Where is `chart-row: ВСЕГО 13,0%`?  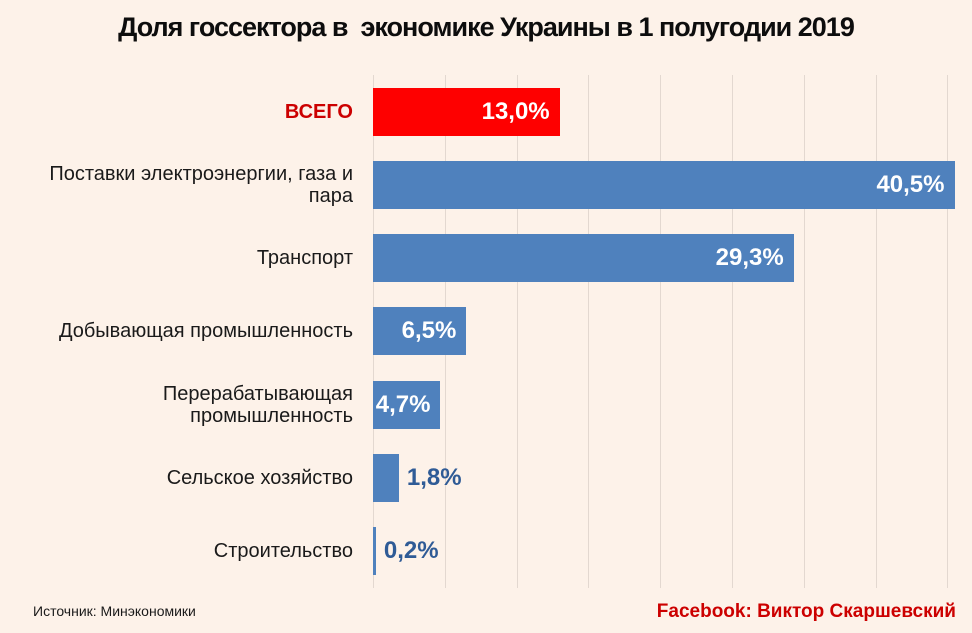 chart-row: ВСЕГО 13,0% is located at coordinates (486, 111).